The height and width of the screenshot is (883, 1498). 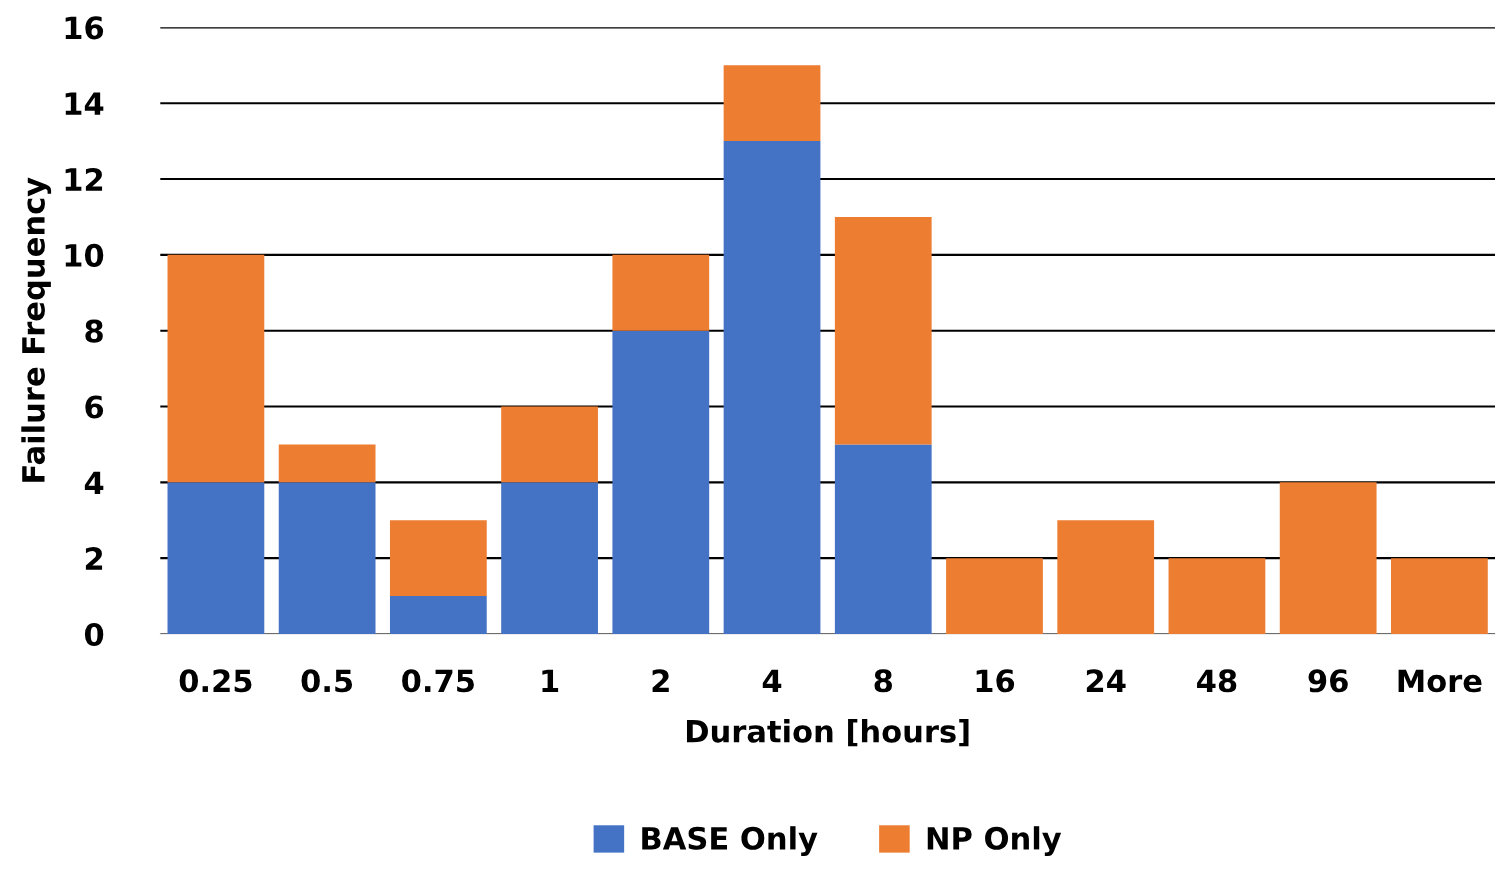 I want to click on x-tick-label: 4, so click(x=772, y=680).